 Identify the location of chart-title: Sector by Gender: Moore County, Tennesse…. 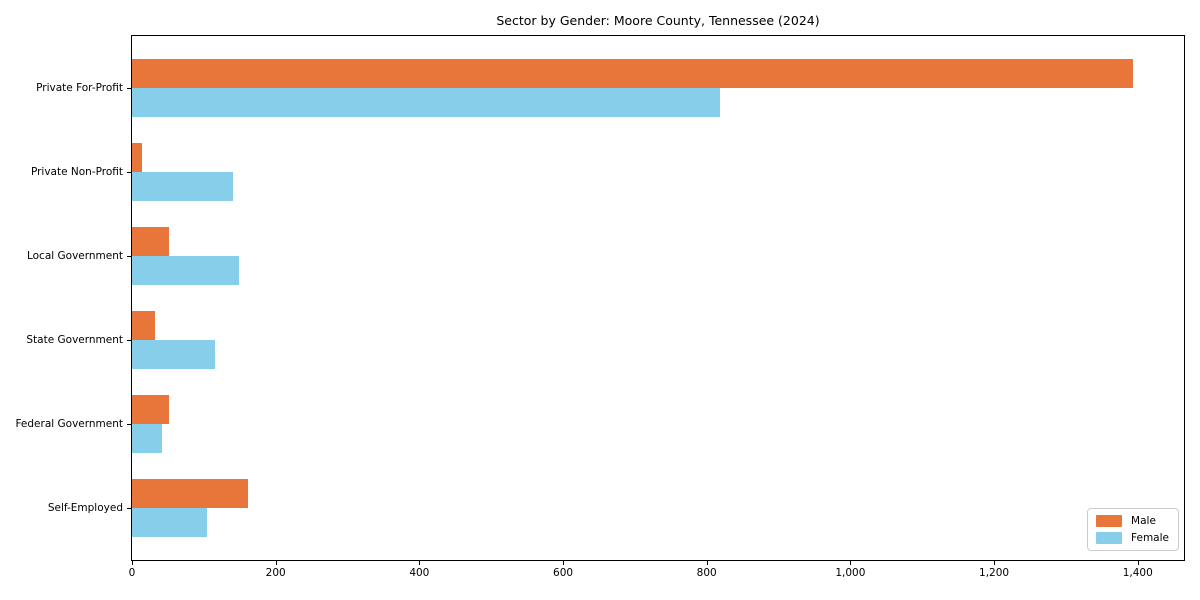
(658, 20).